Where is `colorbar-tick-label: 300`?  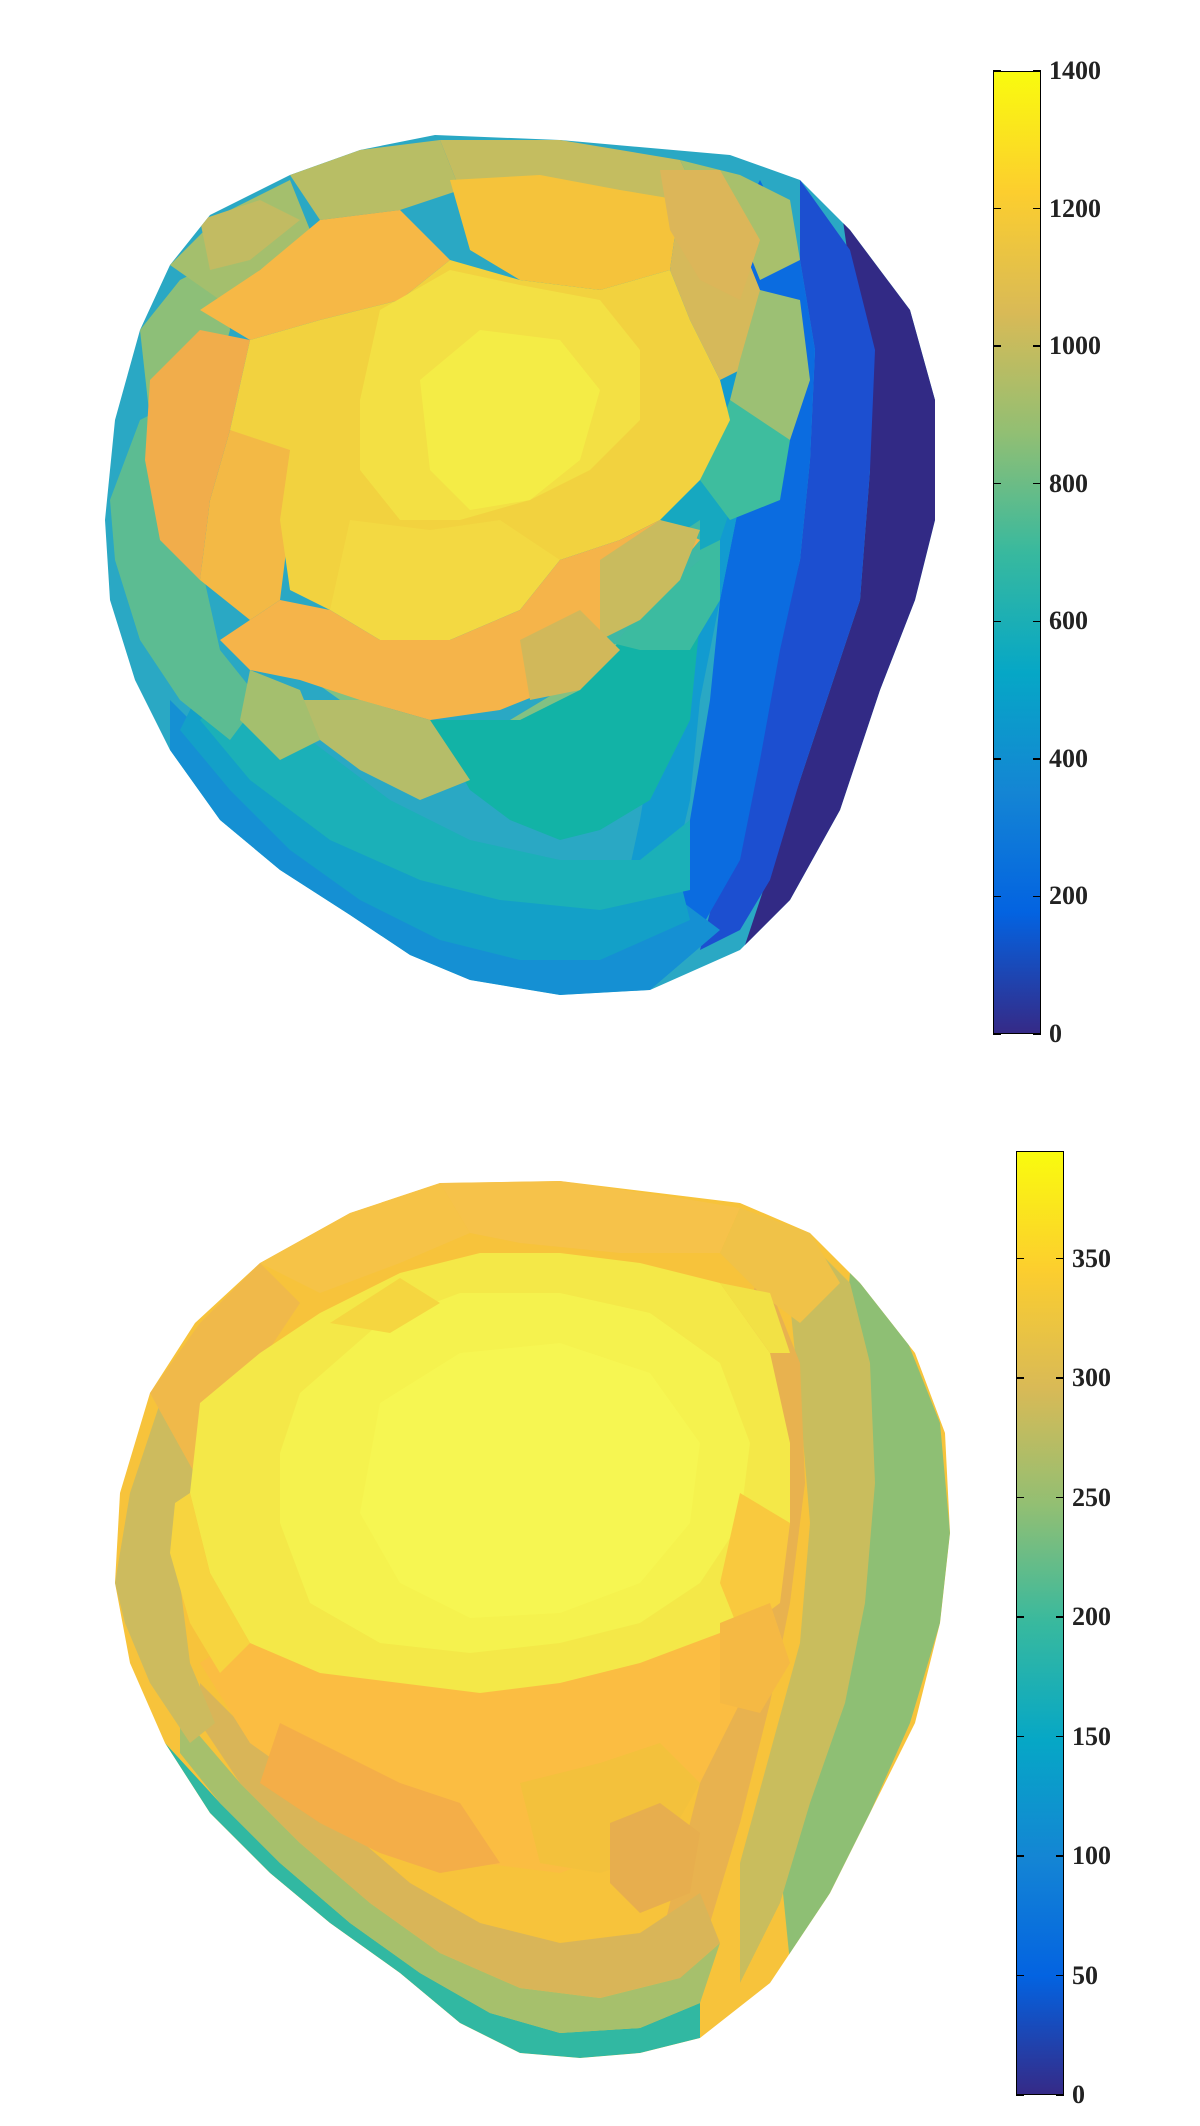
colorbar-tick-label: 300 is located at coordinates (1091, 1378).